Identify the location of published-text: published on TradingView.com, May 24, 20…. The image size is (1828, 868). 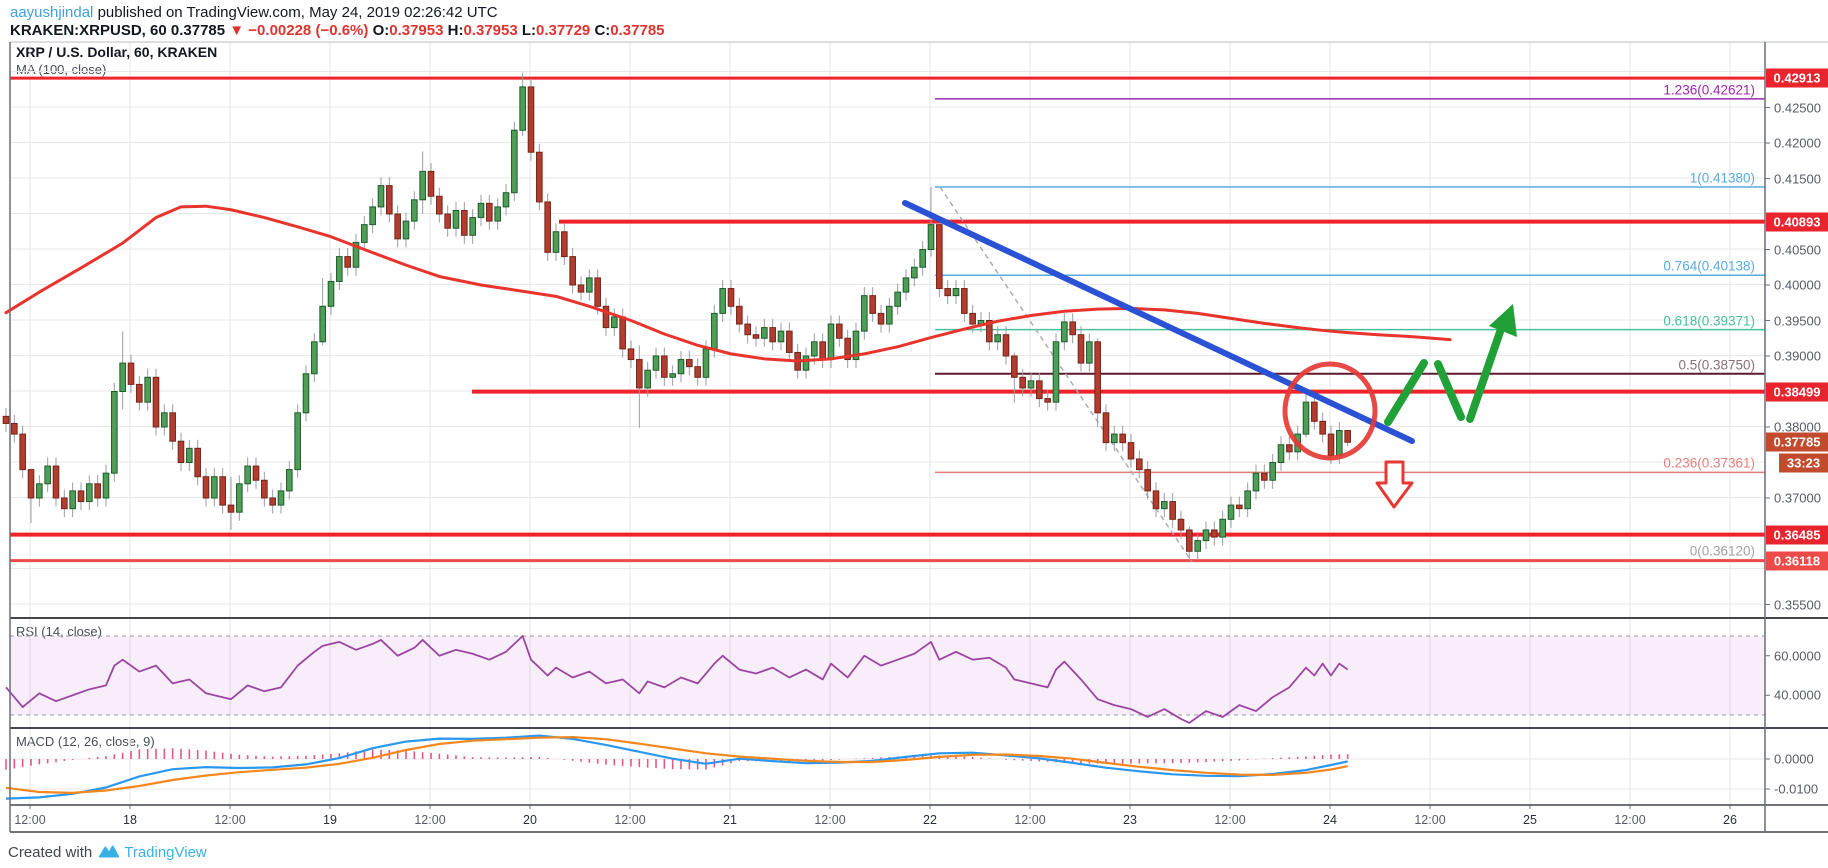
(295, 12).